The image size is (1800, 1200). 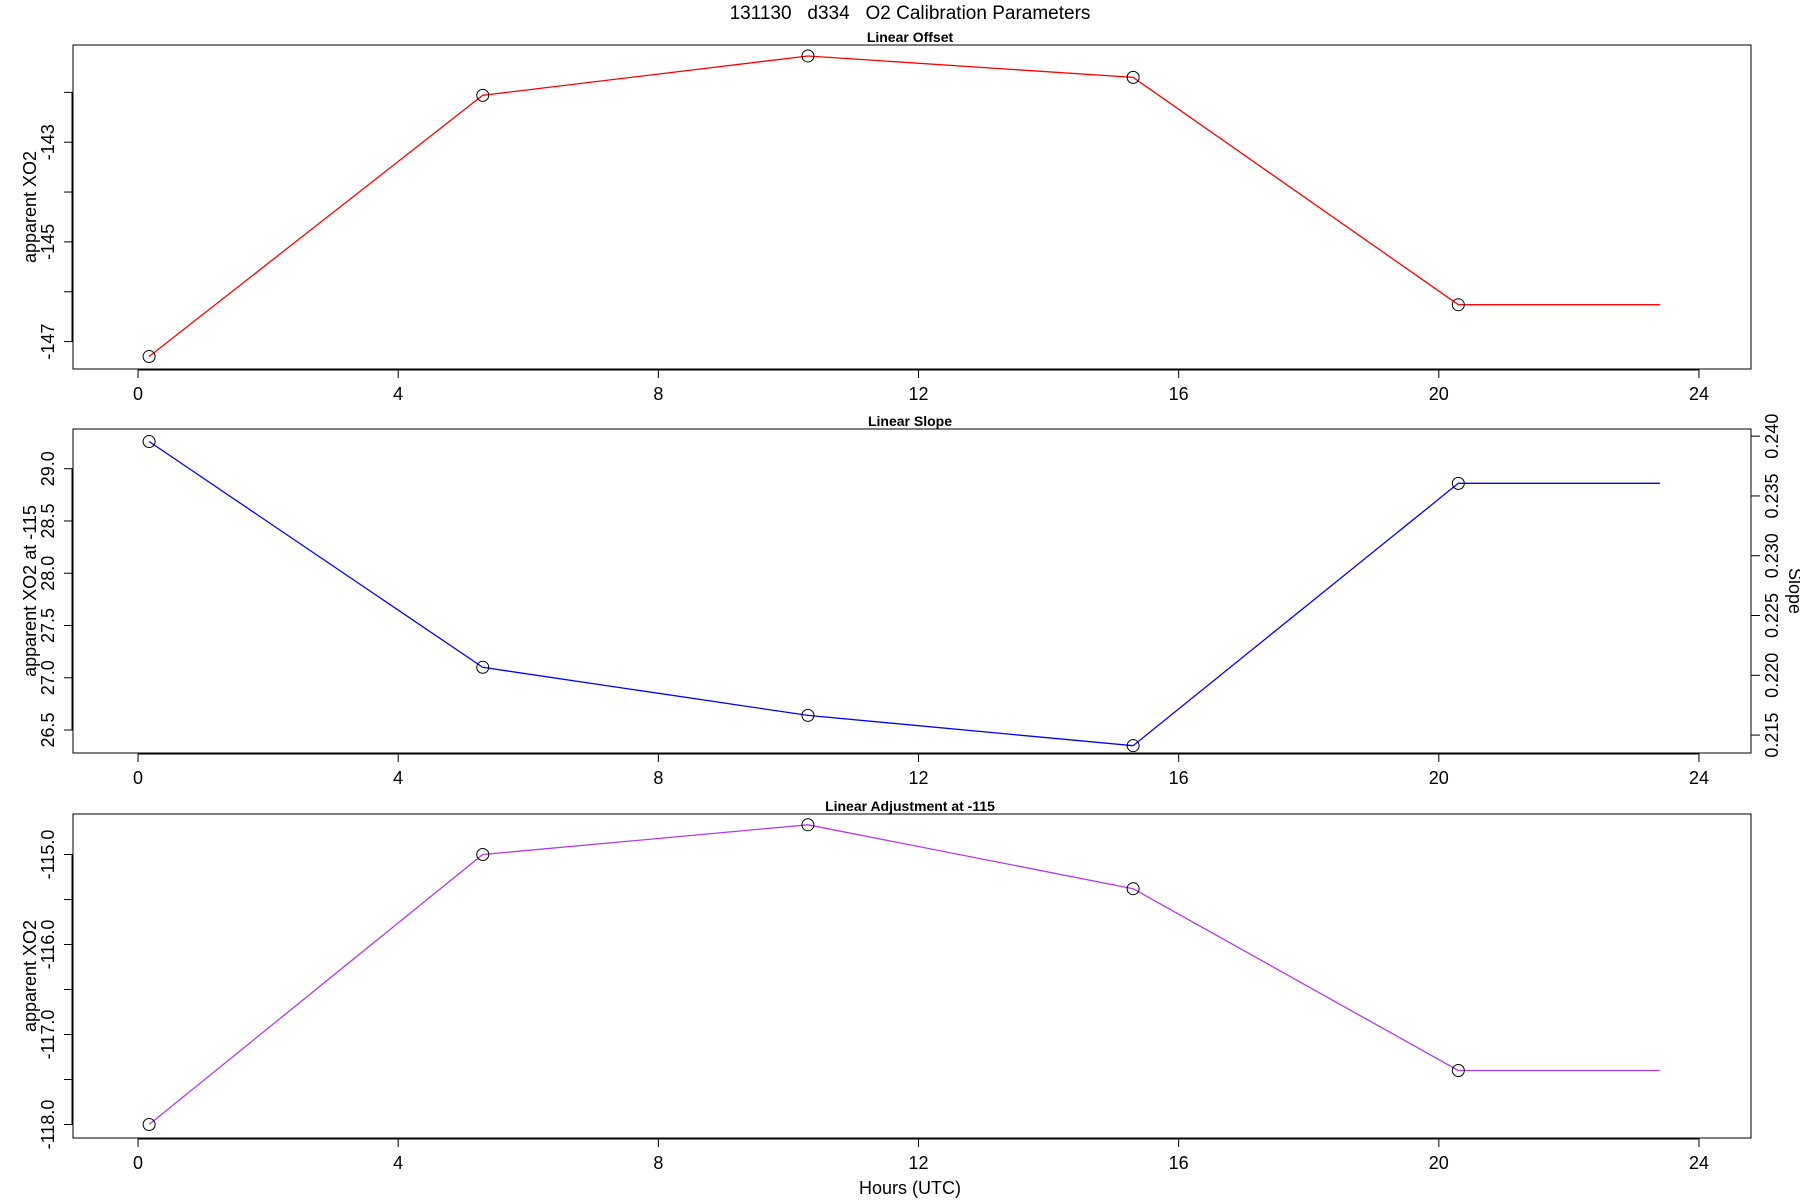 I want to click on x-axis-label: Hours (UTC), so click(x=910, y=1188).